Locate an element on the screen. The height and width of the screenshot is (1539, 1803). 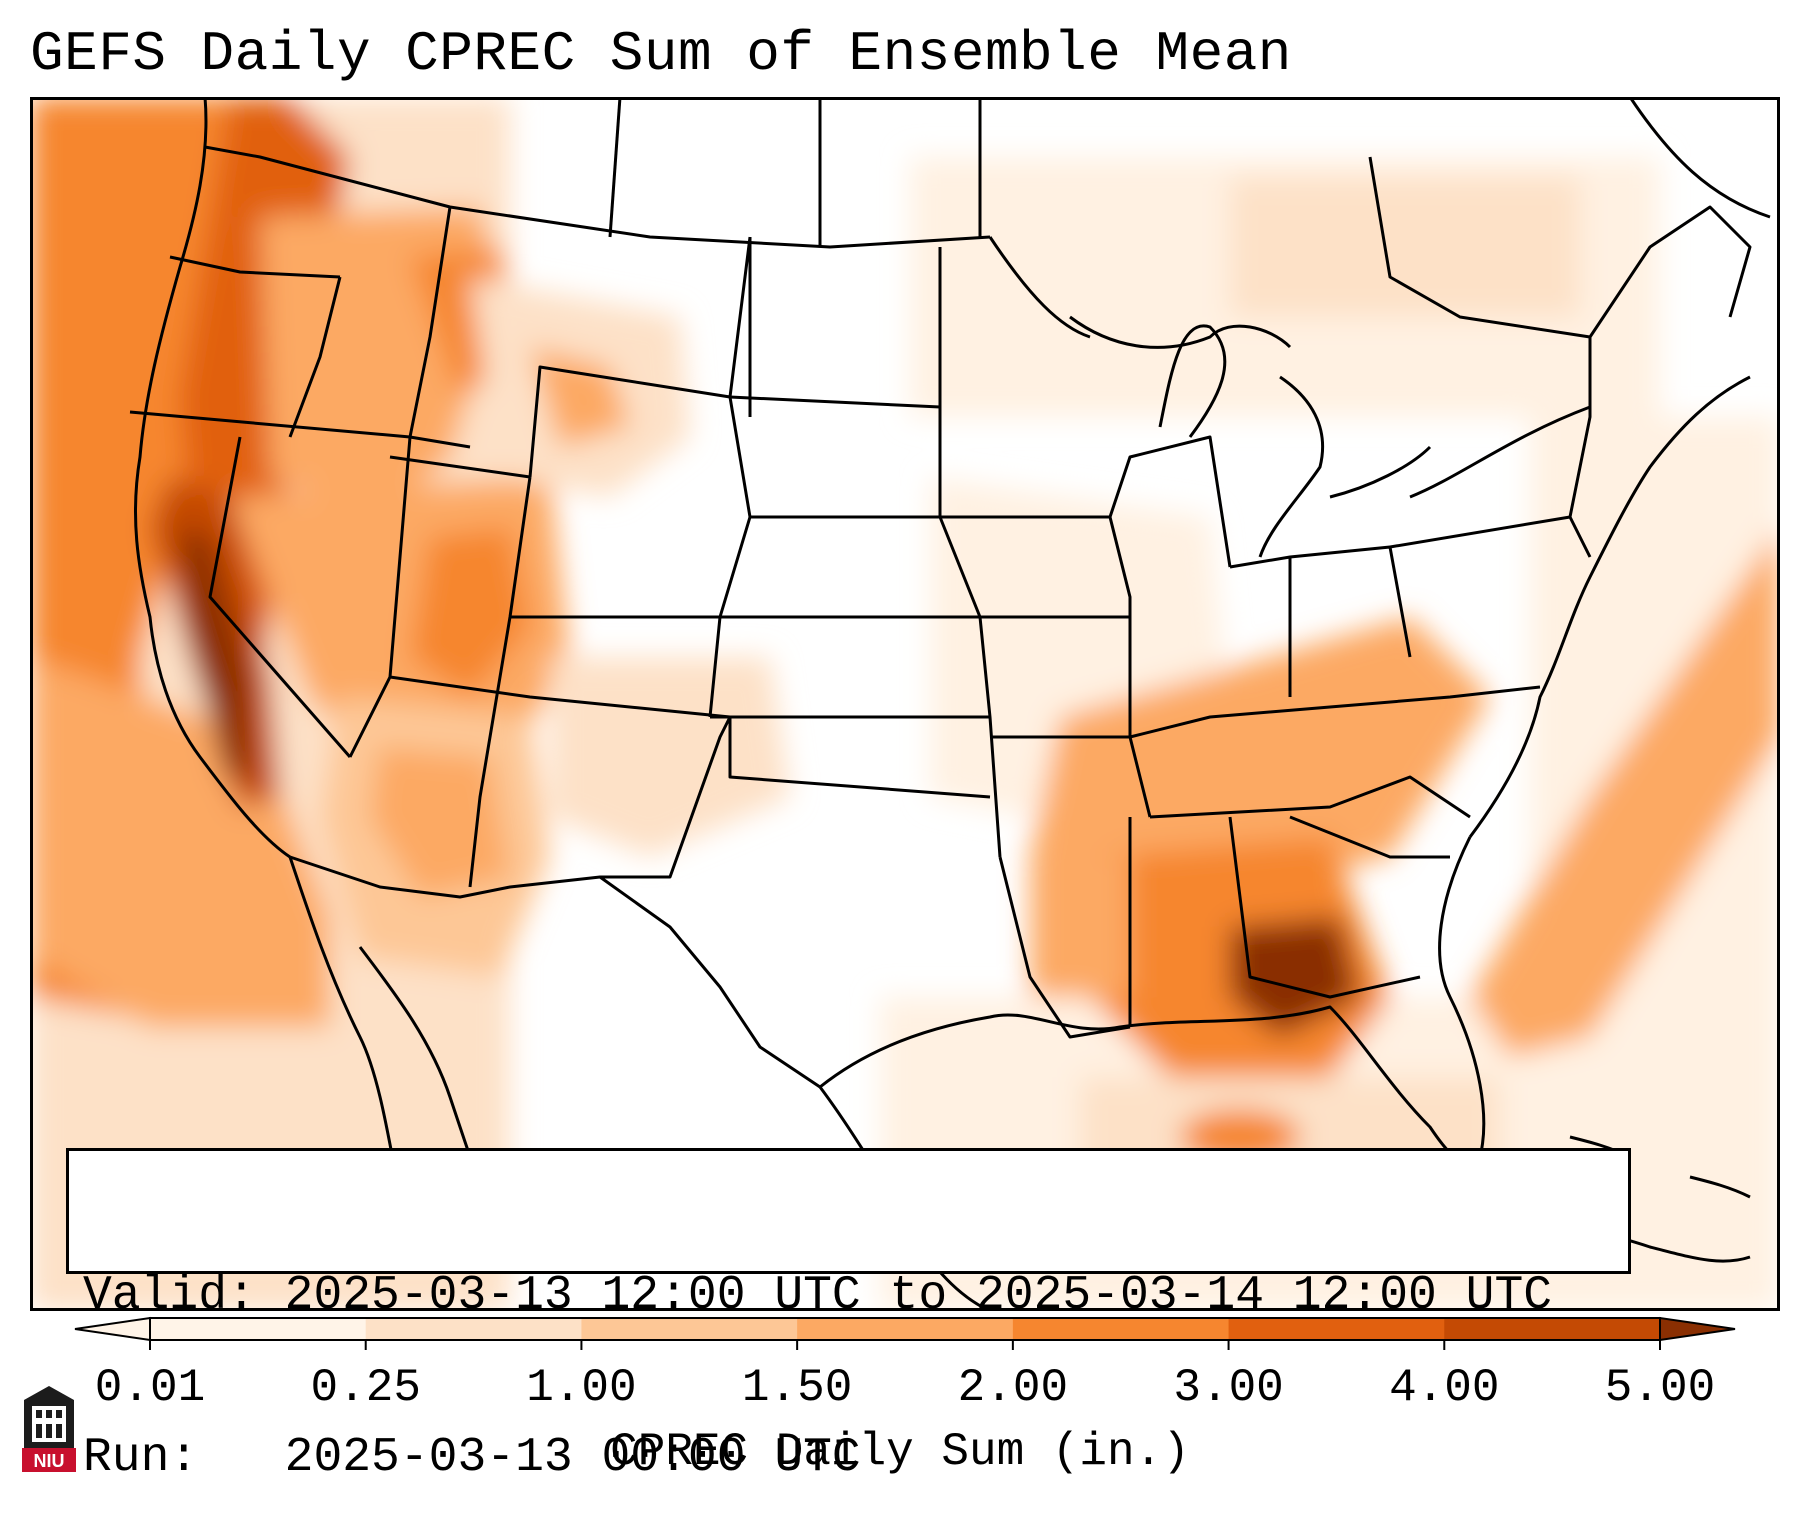
run-label: Run: is located at coordinates (141, 1458).